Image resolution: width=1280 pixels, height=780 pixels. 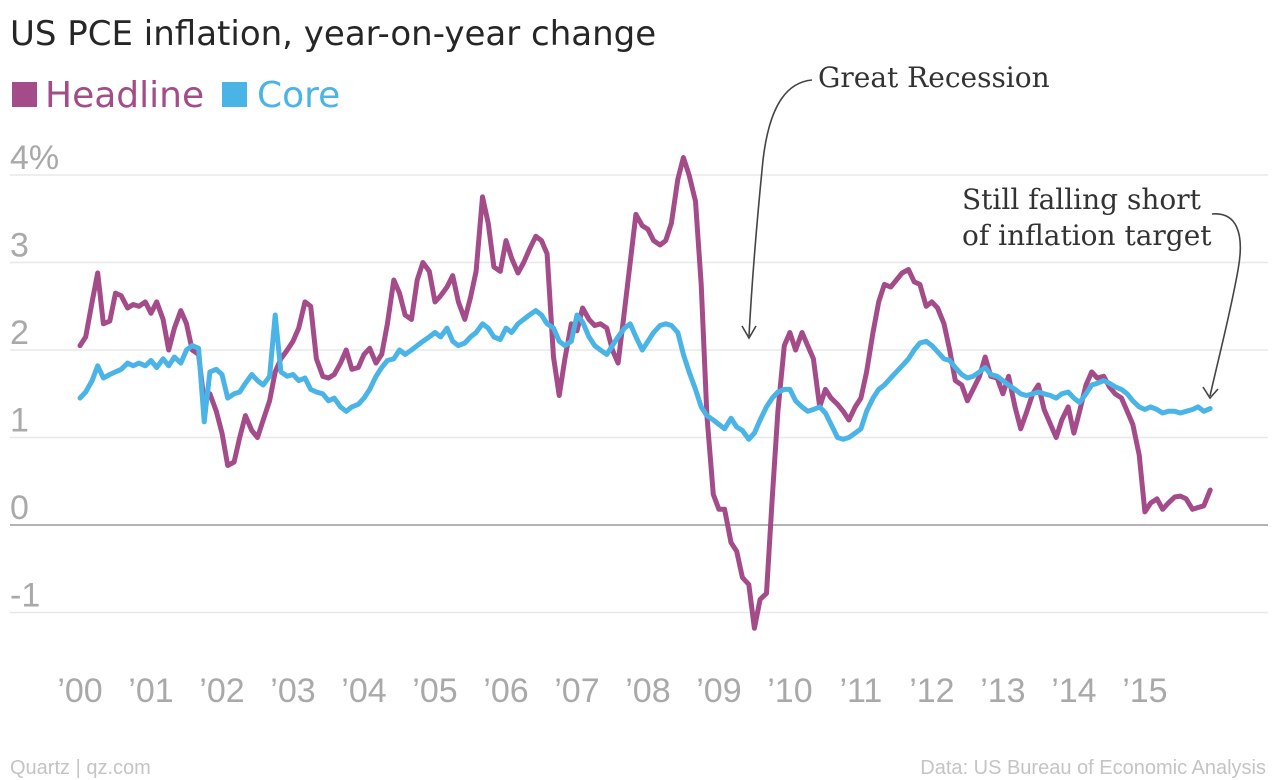 I want to click on x-tick-label: ’05, so click(x=434, y=691).